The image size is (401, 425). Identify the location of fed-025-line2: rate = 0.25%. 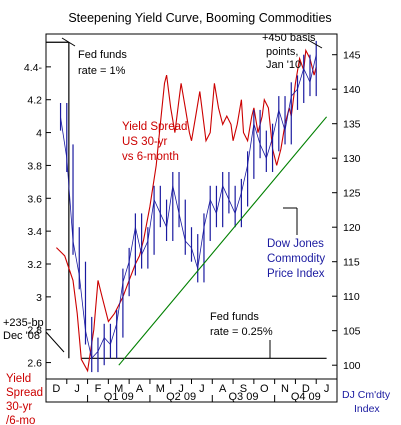
(241, 332).